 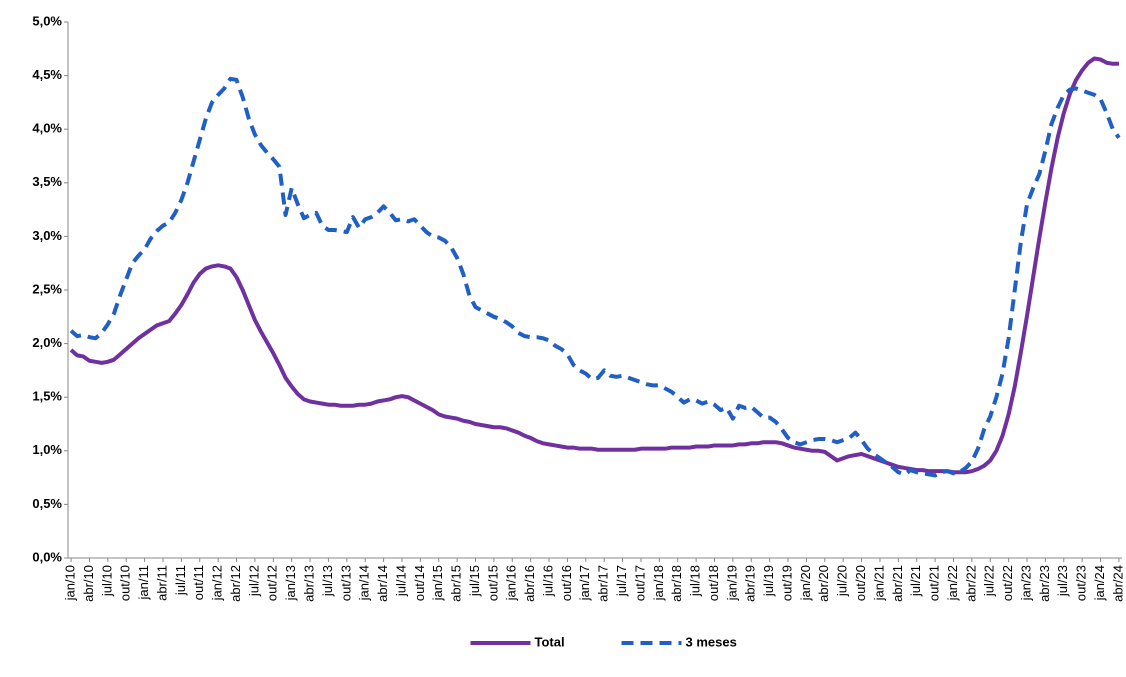 I want to click on x-tick-label: out/21, so click(x=934, y=583).